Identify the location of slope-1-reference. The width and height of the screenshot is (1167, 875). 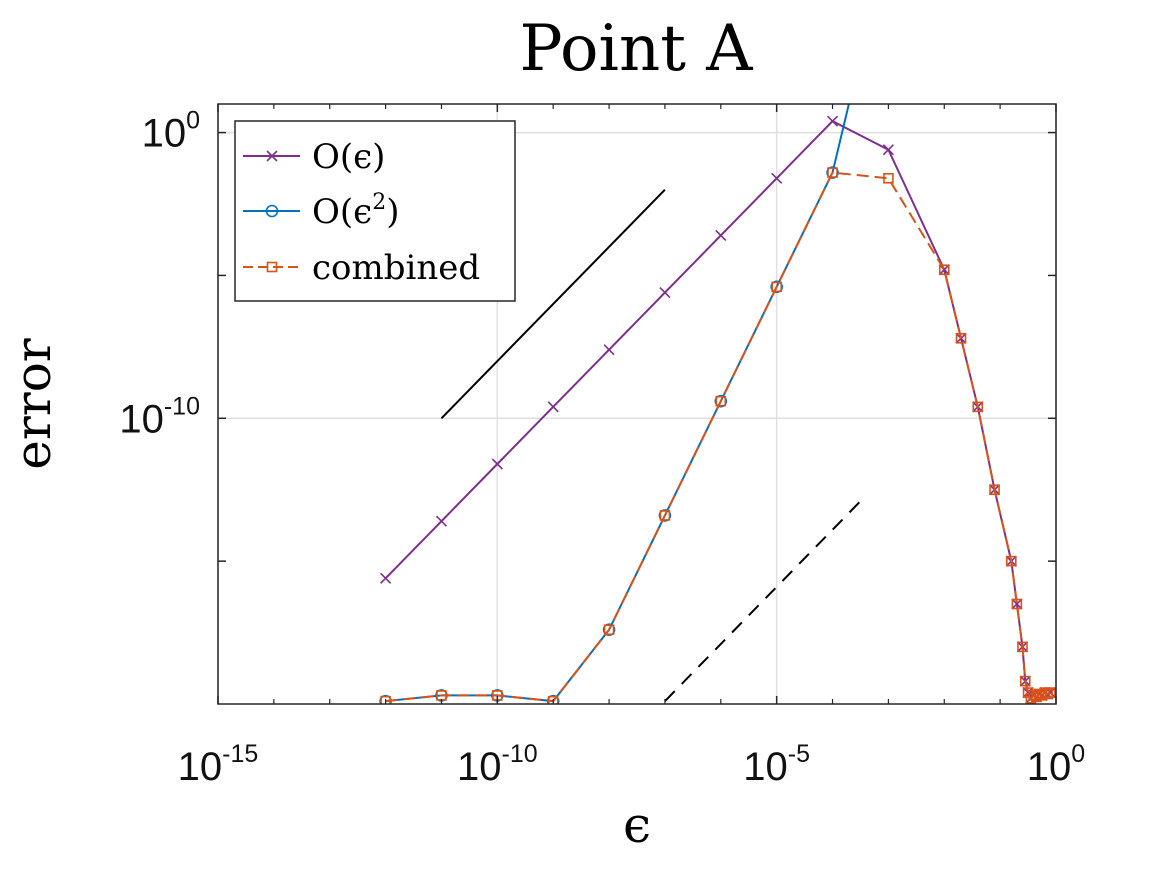
(553, 304).